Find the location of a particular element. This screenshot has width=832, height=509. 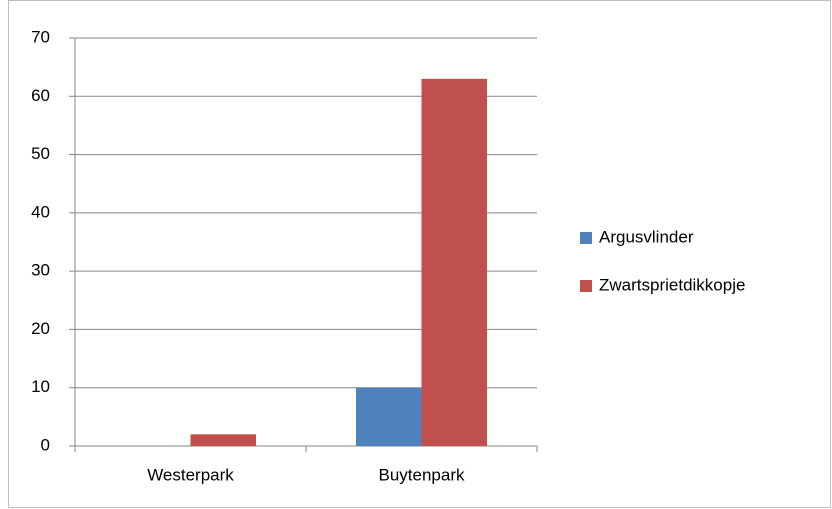

legend-label: Argusvlinder is located at coordinates (646, 236).